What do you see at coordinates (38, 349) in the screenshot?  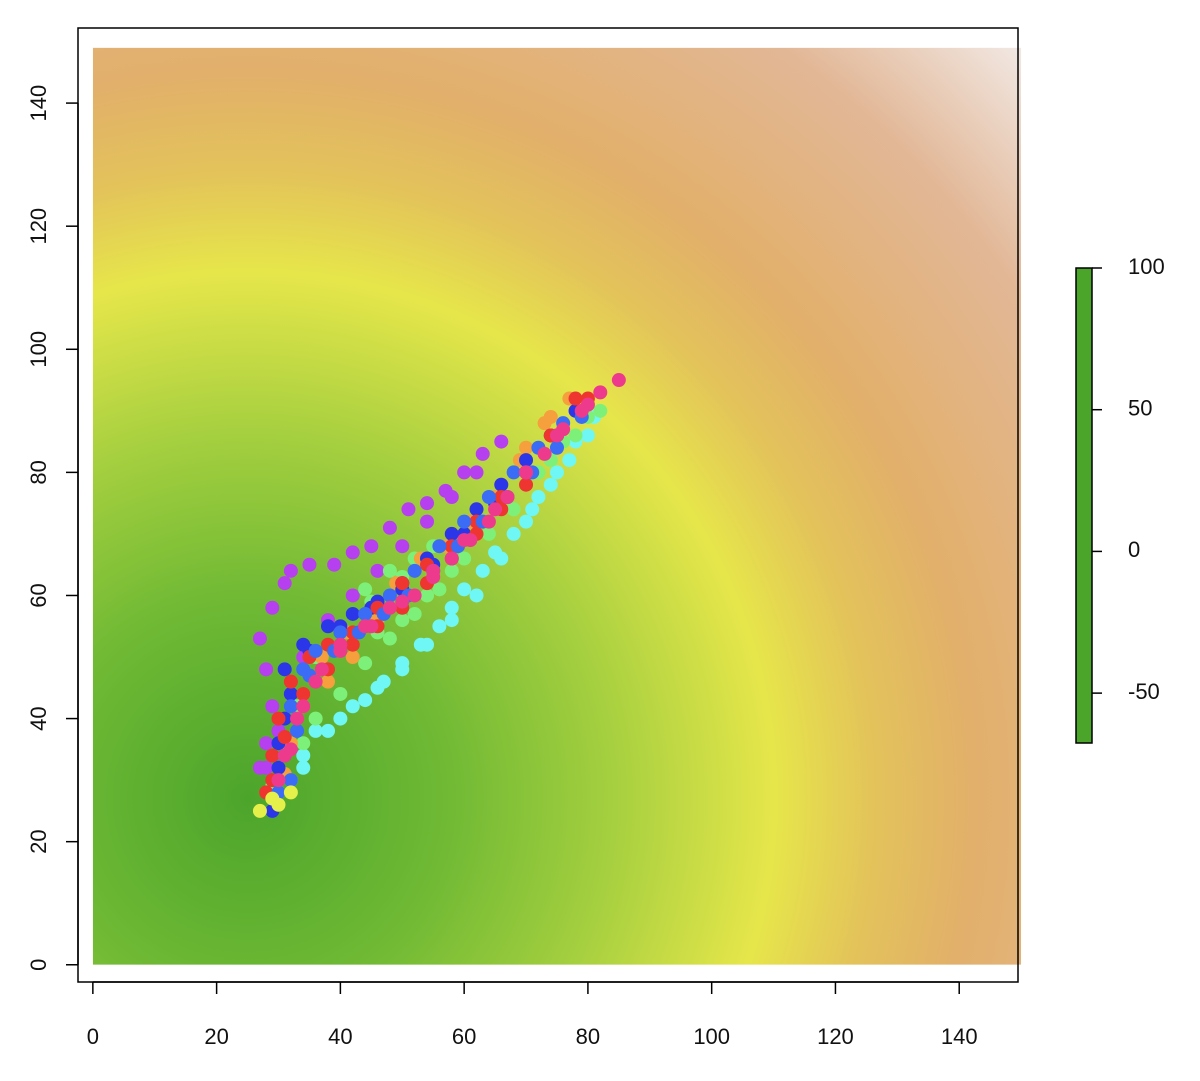 I see `y-tick-label: 100` at bounding box center [38, 349].